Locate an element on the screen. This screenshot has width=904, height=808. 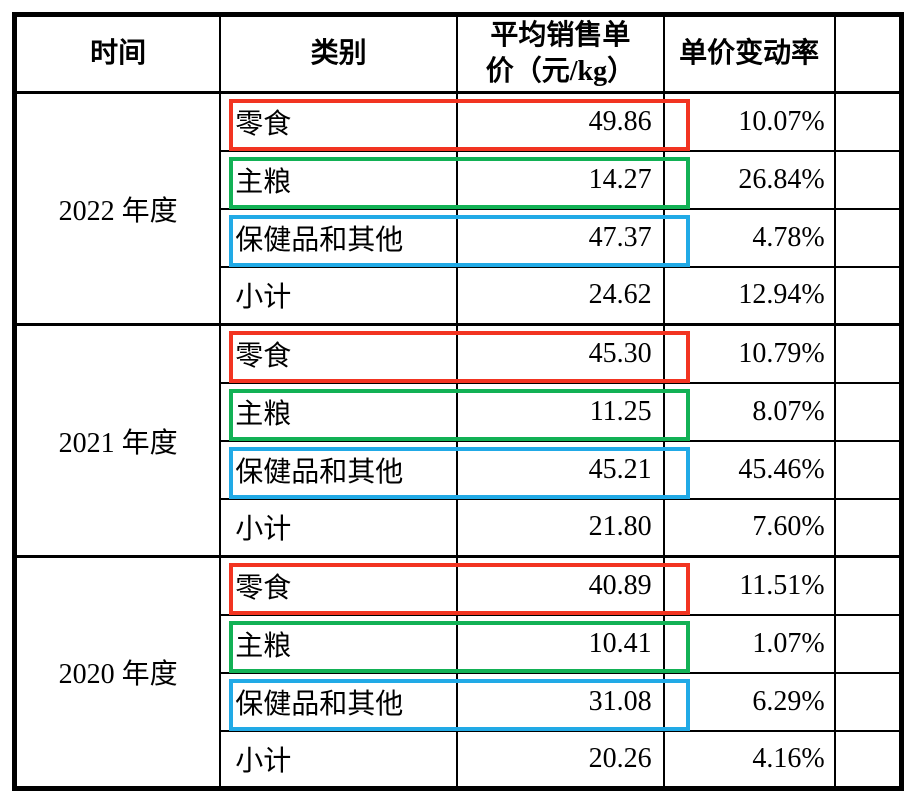
change-cell: 10.07% is located at coordinates (749, 121).